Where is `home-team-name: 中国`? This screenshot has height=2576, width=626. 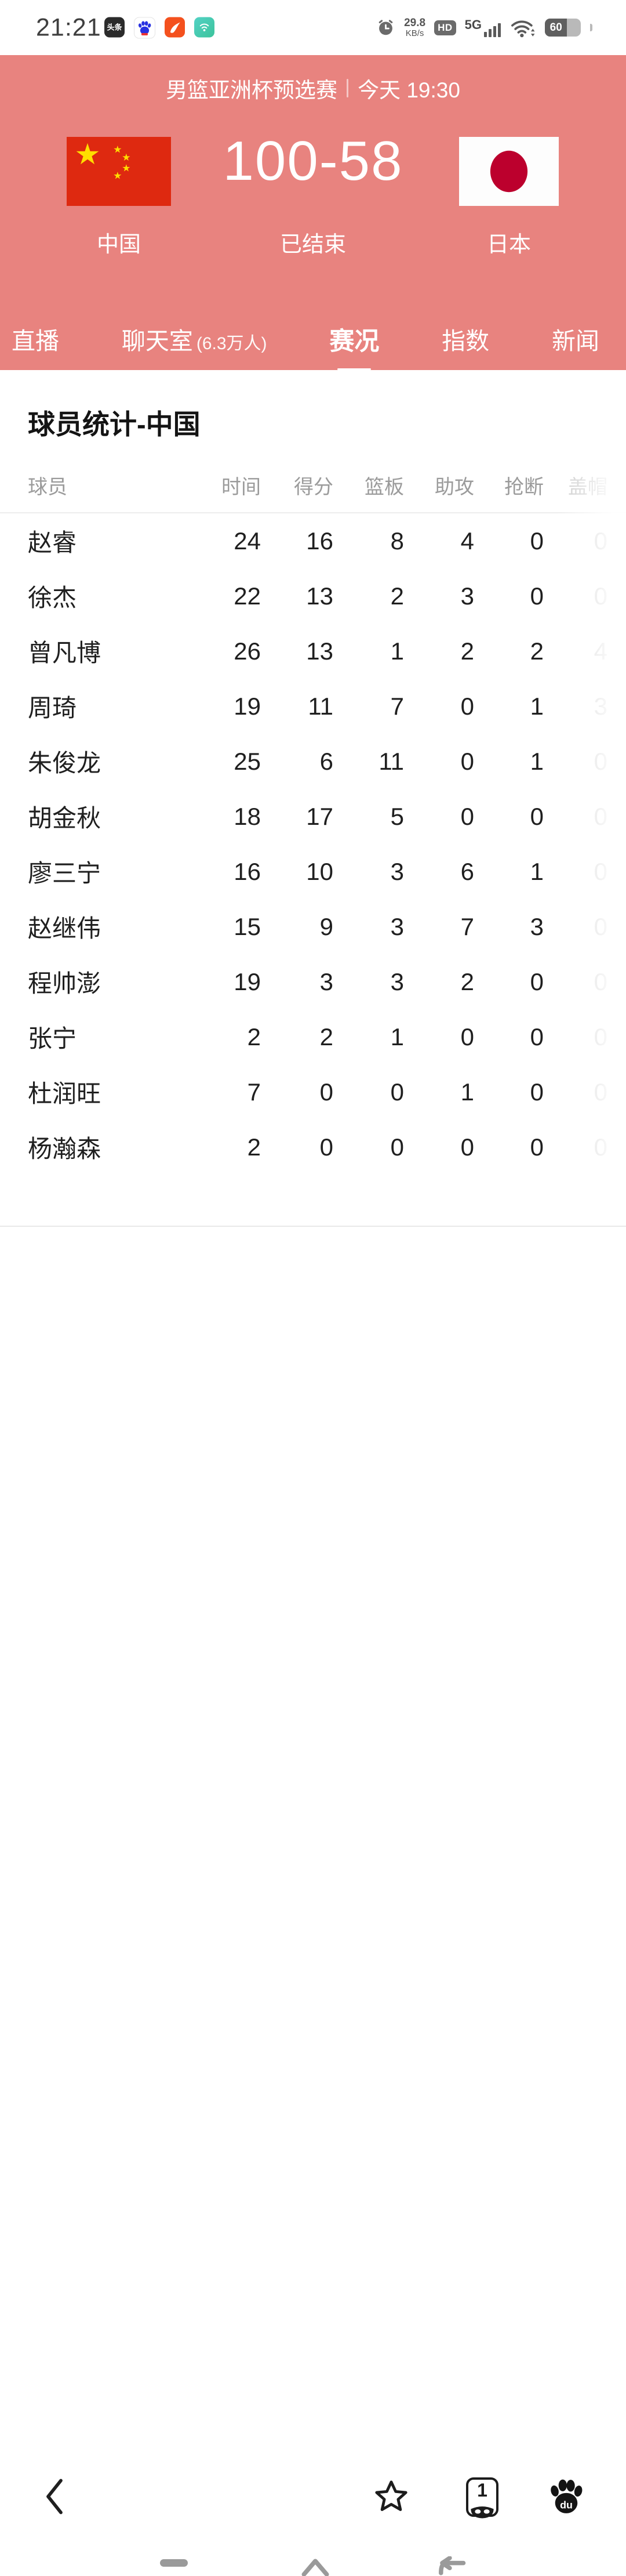 home-team-name: 中国 is located at coordinates (118, 245).